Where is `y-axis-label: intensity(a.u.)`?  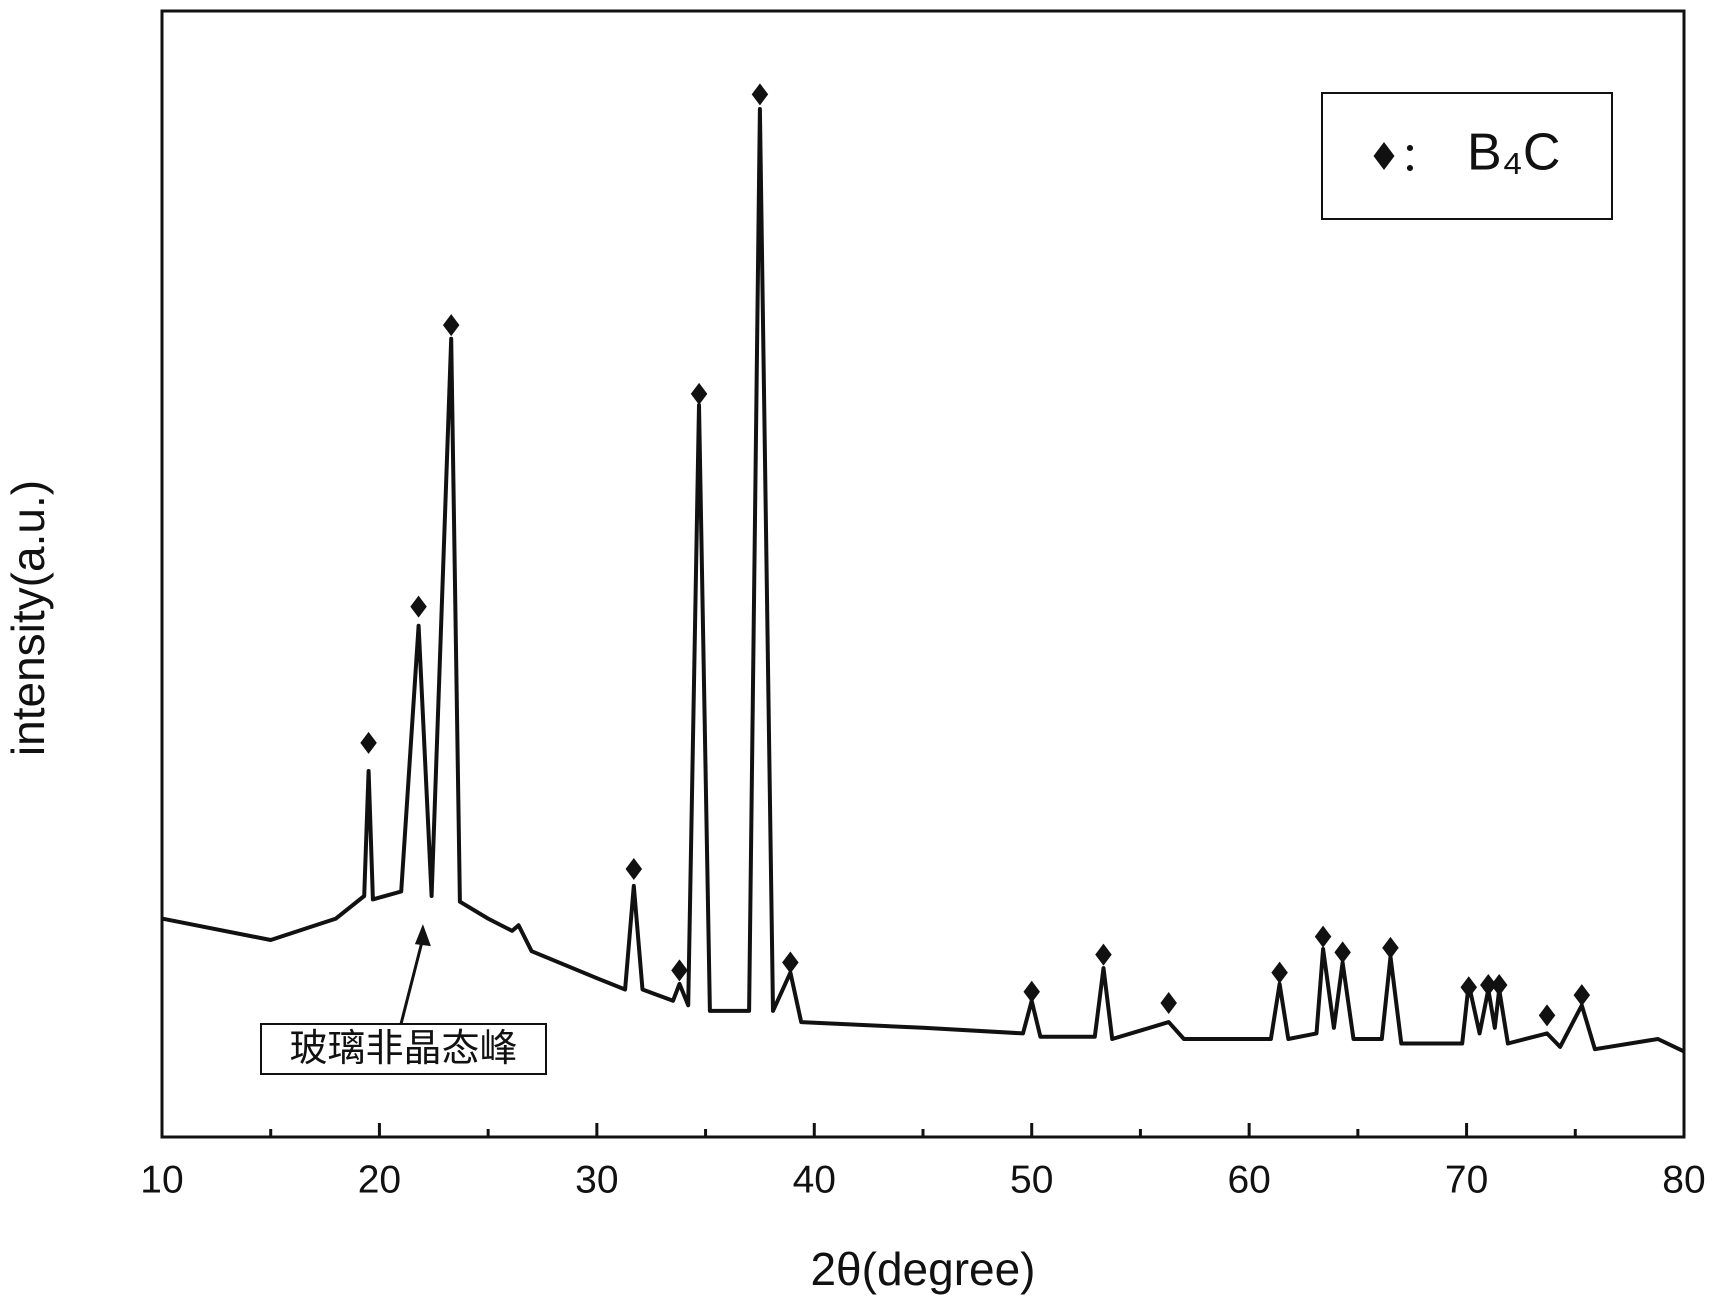 y-axis-label: intensity(a.u.) is located at coordinates (28, 618).